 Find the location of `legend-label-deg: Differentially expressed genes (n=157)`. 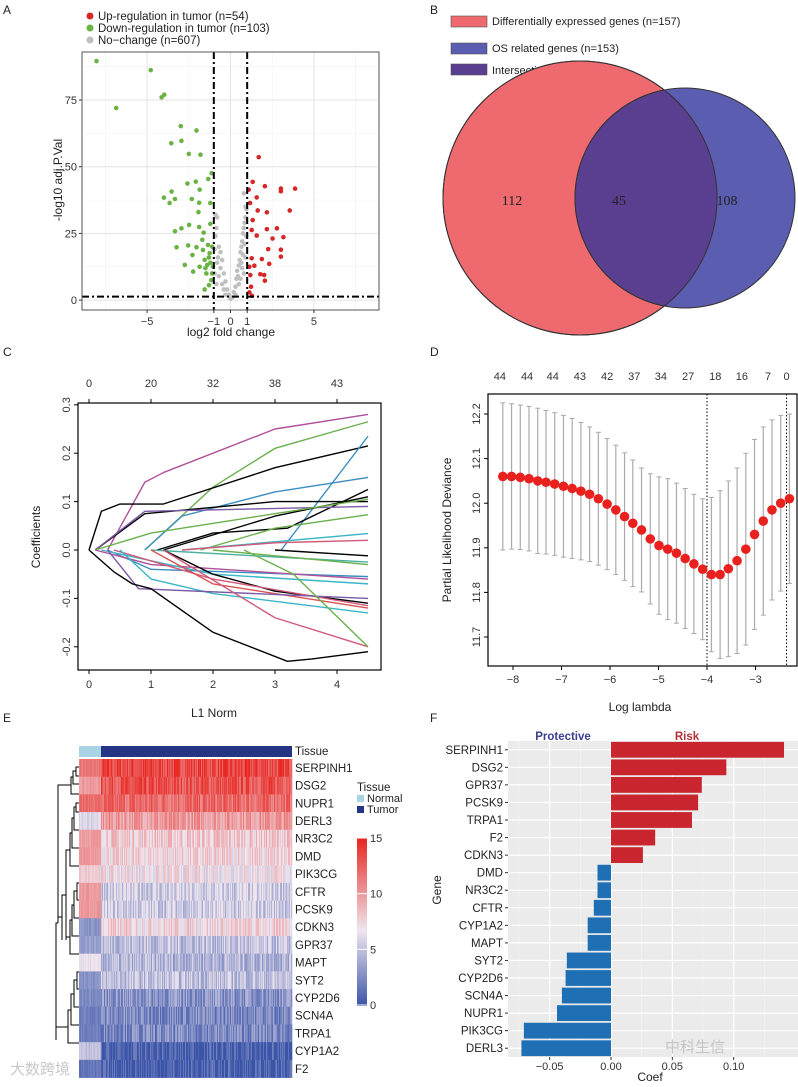

legend-label-deg: Differentially expressed genes (n=157) is located at coordinates (586, 22).